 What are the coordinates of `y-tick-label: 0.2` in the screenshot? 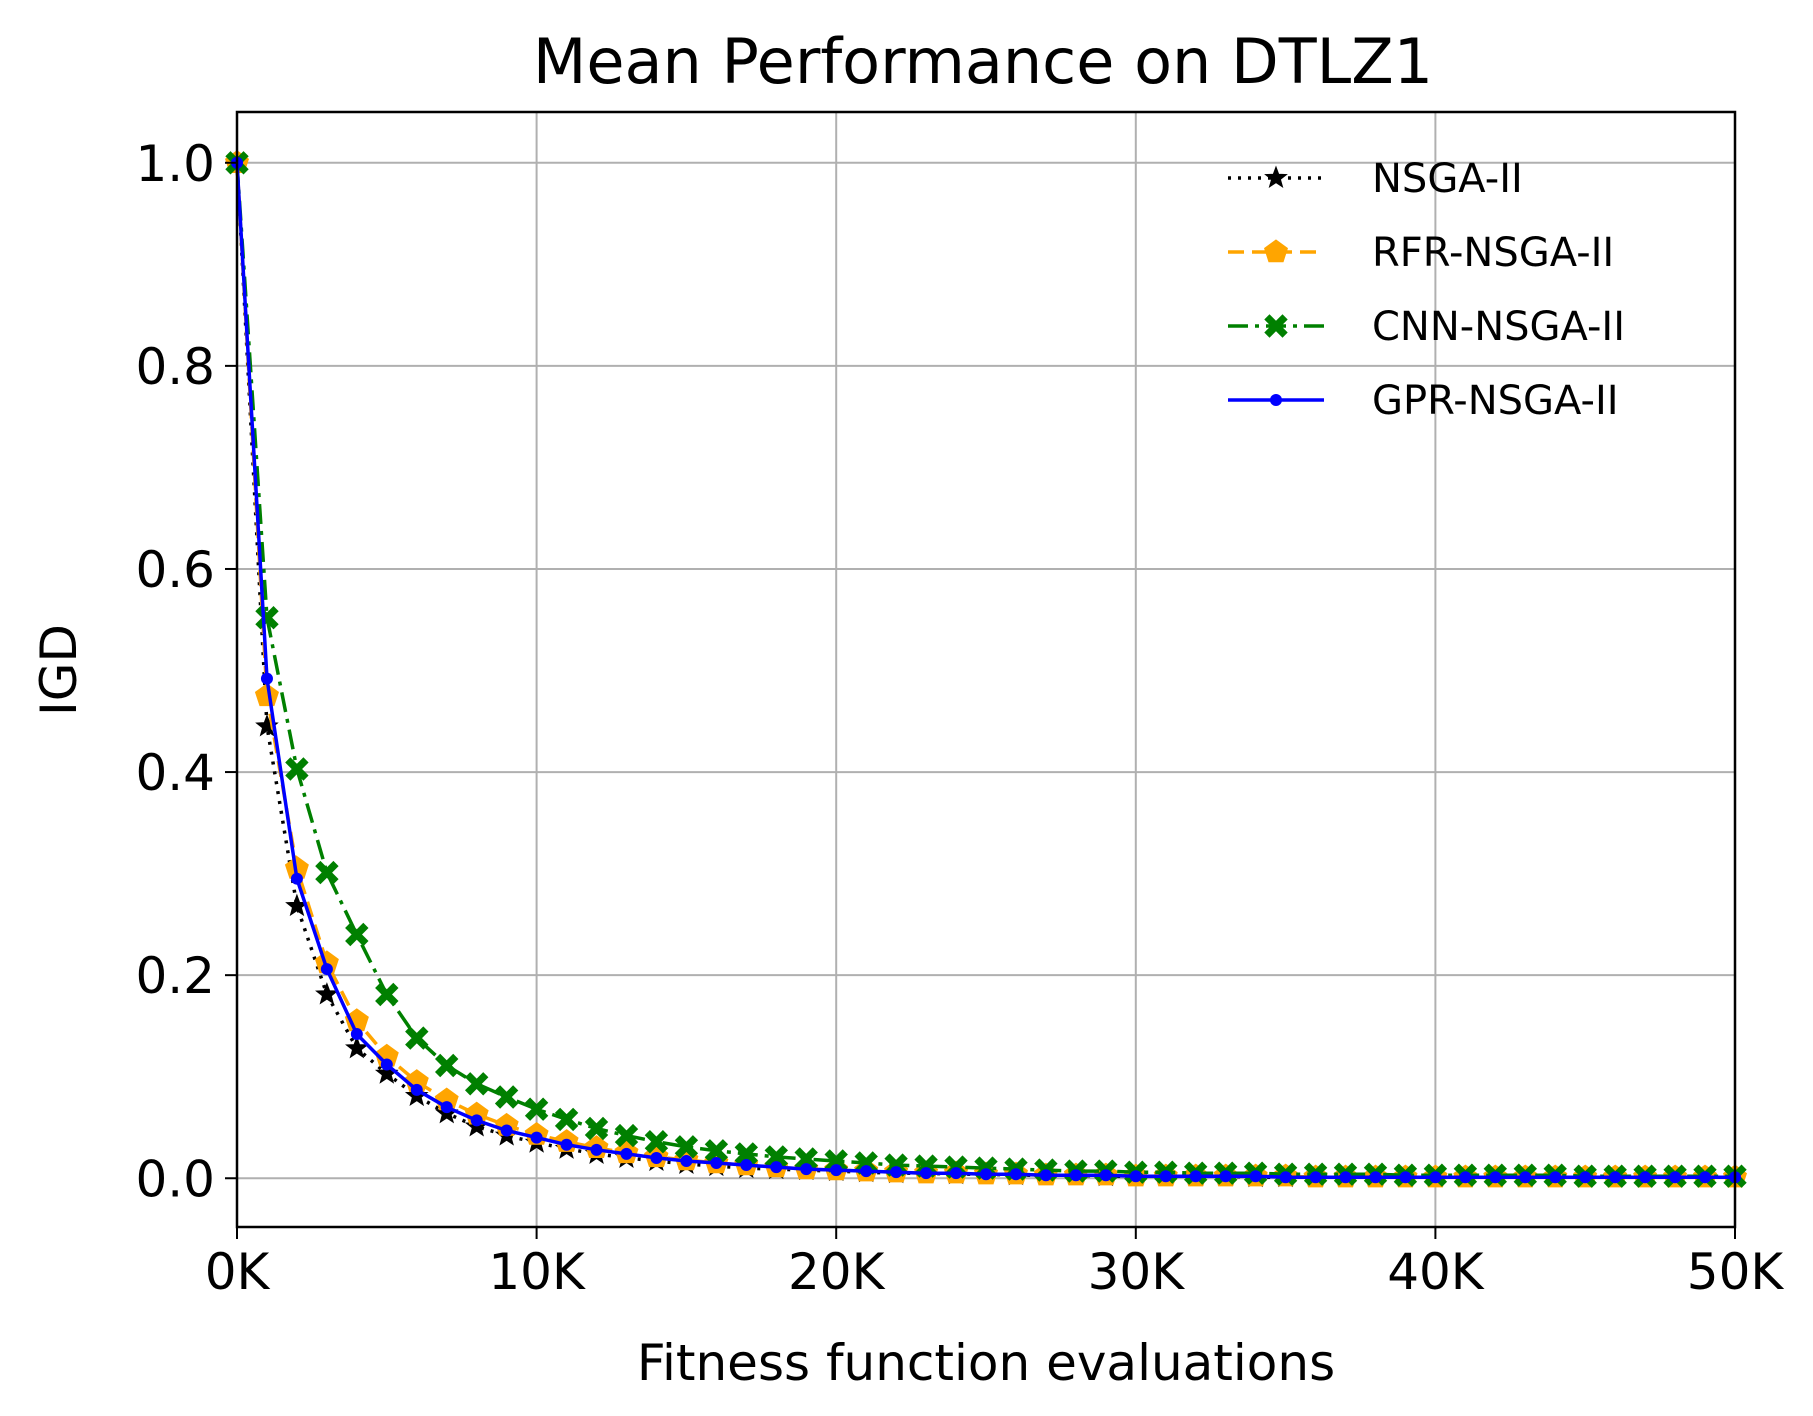 It's located at (175, 976).